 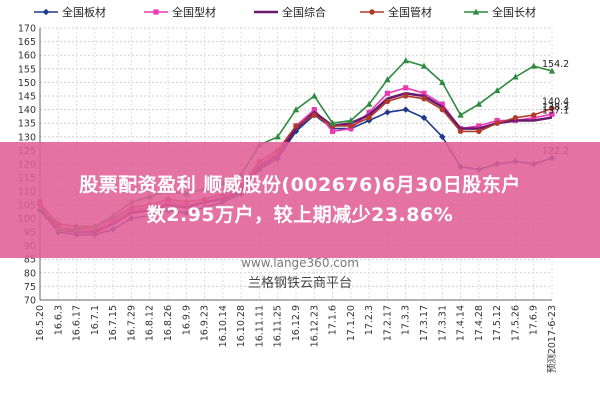 I want to click on headline-line-1: 股票配资盈利 顺威股份(002676)6月30日股东户, so click(x=300, y=185).